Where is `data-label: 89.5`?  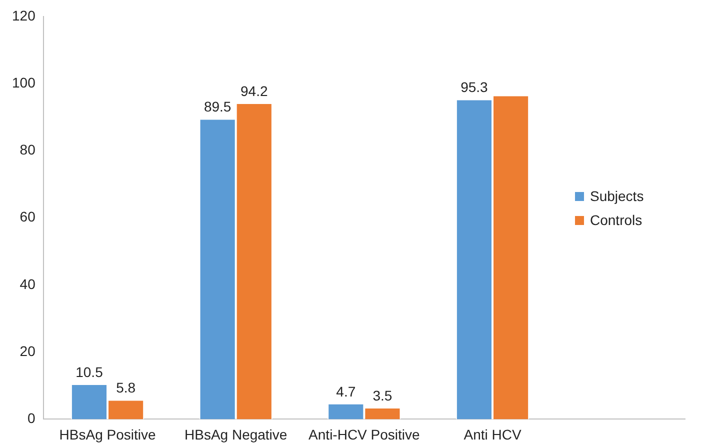
data-label: 89.5 is located at coordinates (218, 106).